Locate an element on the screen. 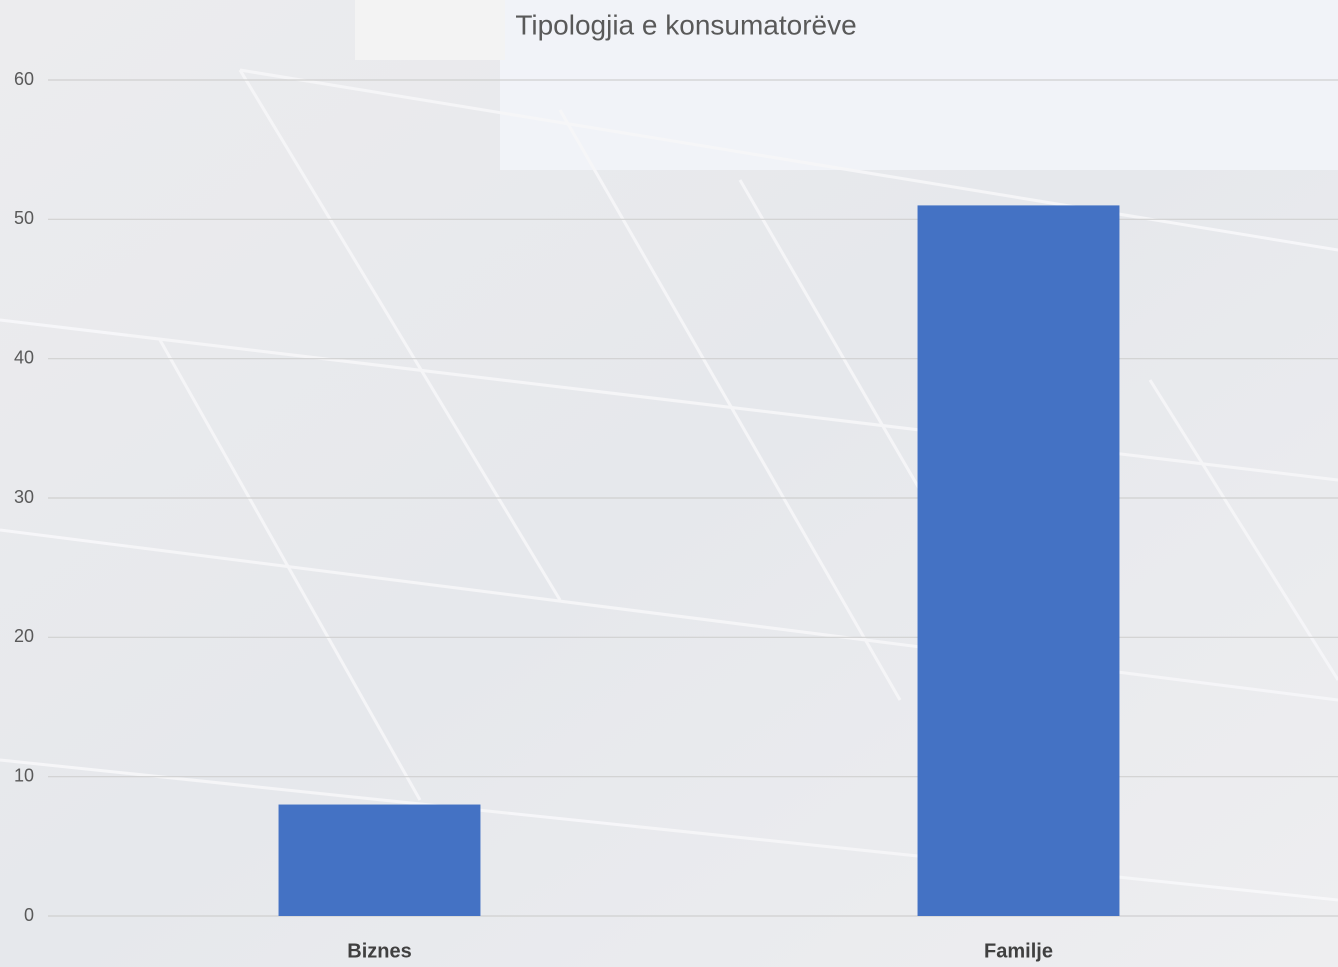  y-tick-label: 10 is located at coordinates (24, 775).